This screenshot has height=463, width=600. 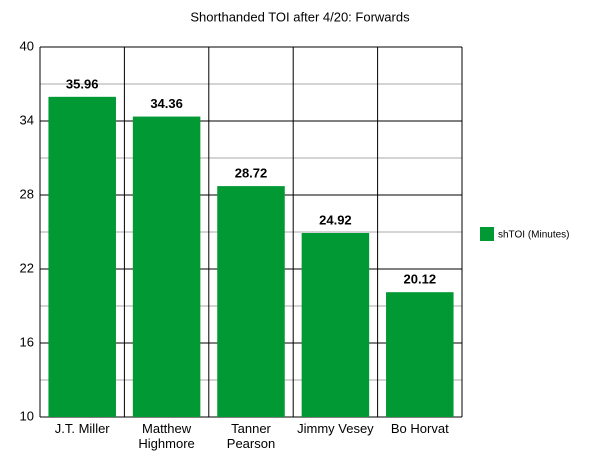 What do you see at coordinates (27, 341) in the screenshot?
I see `y-tick-label: 16` at bounding box center [27, 341].